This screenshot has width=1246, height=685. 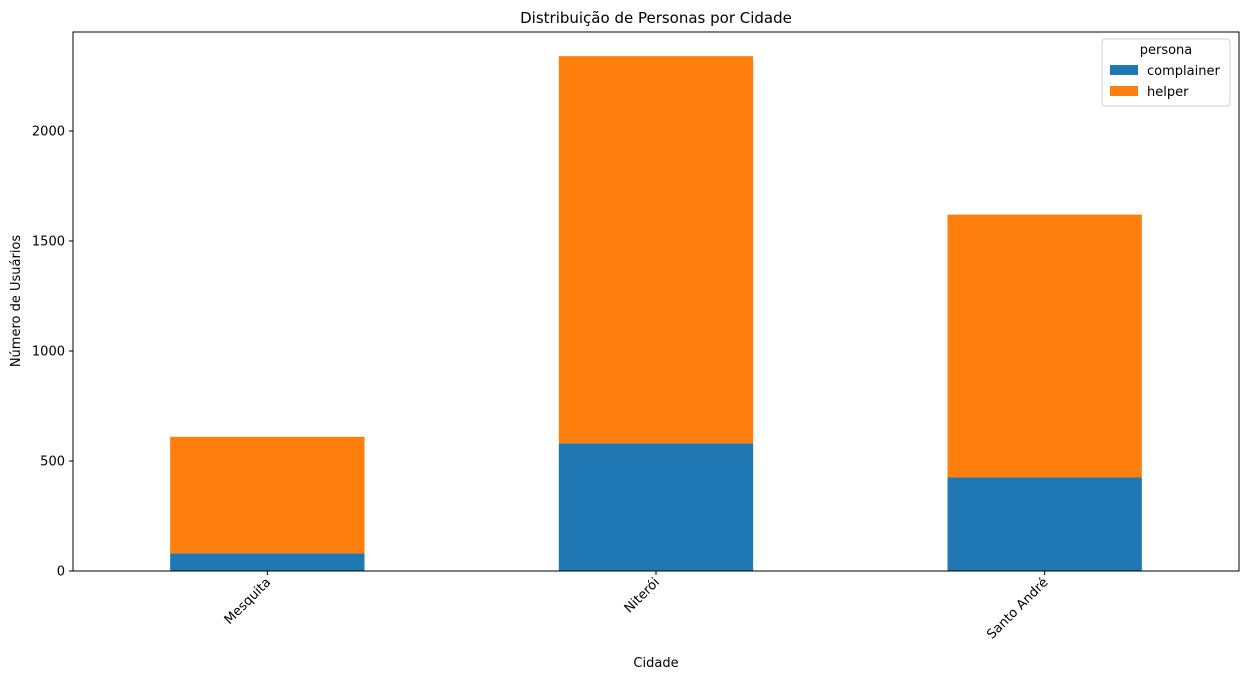 What do you see at coordinates (1183, 71) in the screenshot?
I see `legend-label-complainer: complainer` at bounding box center [1183, 71].